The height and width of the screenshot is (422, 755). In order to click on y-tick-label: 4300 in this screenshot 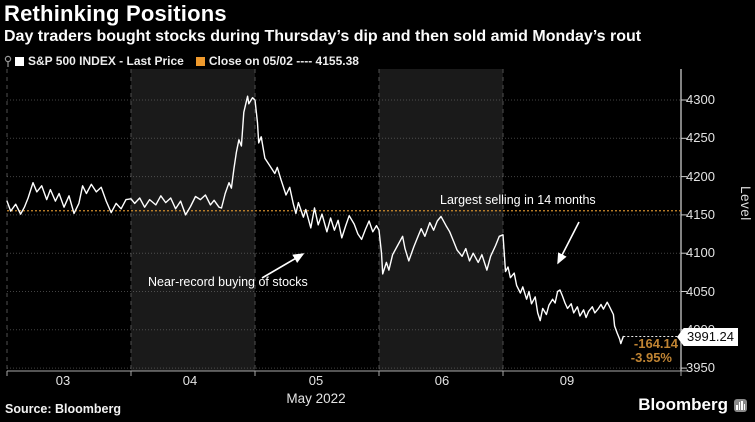, I will do `click(700, 99)`.